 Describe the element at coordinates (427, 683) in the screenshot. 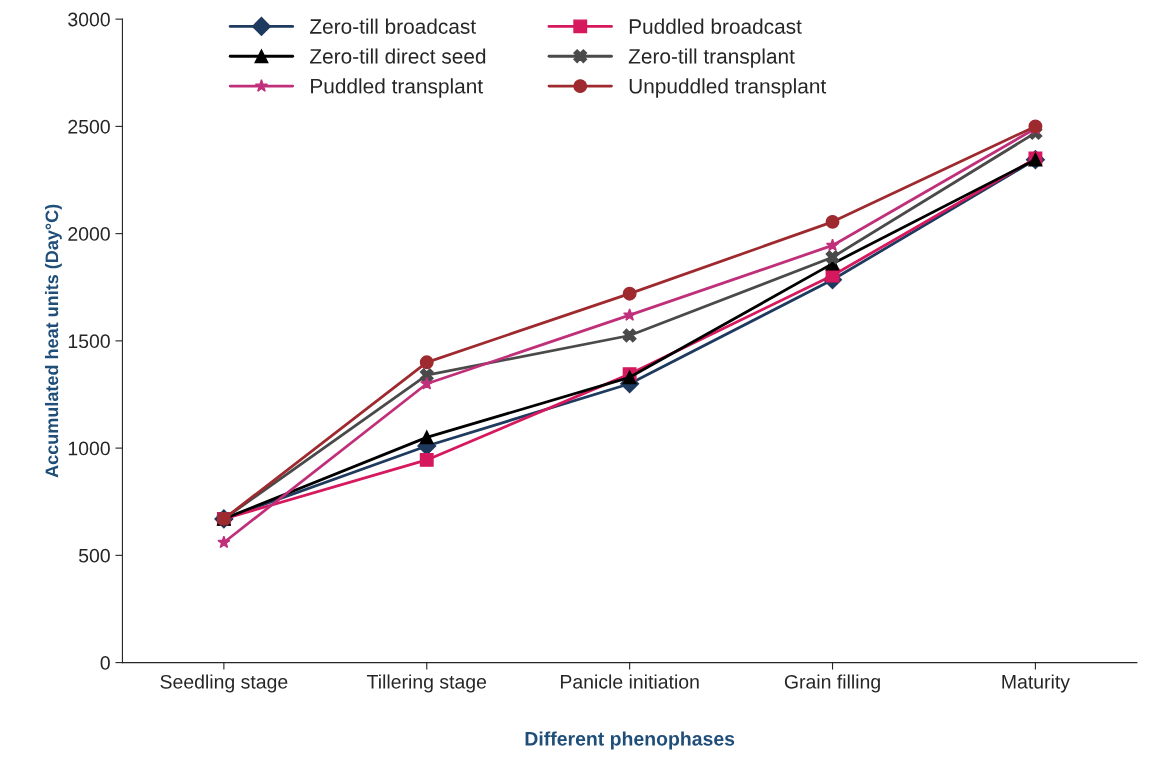

I see `x-tick-label: Tillering stage` at that location.